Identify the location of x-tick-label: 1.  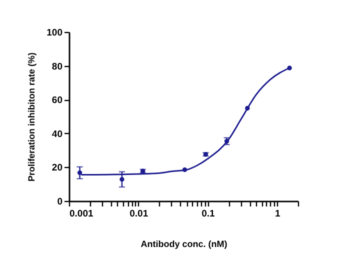
(277, 214).